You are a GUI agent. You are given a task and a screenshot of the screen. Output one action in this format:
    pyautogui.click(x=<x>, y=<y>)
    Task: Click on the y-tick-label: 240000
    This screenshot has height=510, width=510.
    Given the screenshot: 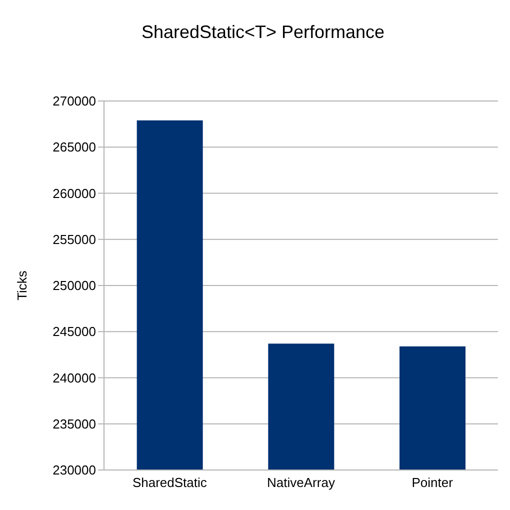 What is the action you would take?
    pyautogui.click(x=74, y=378)
    